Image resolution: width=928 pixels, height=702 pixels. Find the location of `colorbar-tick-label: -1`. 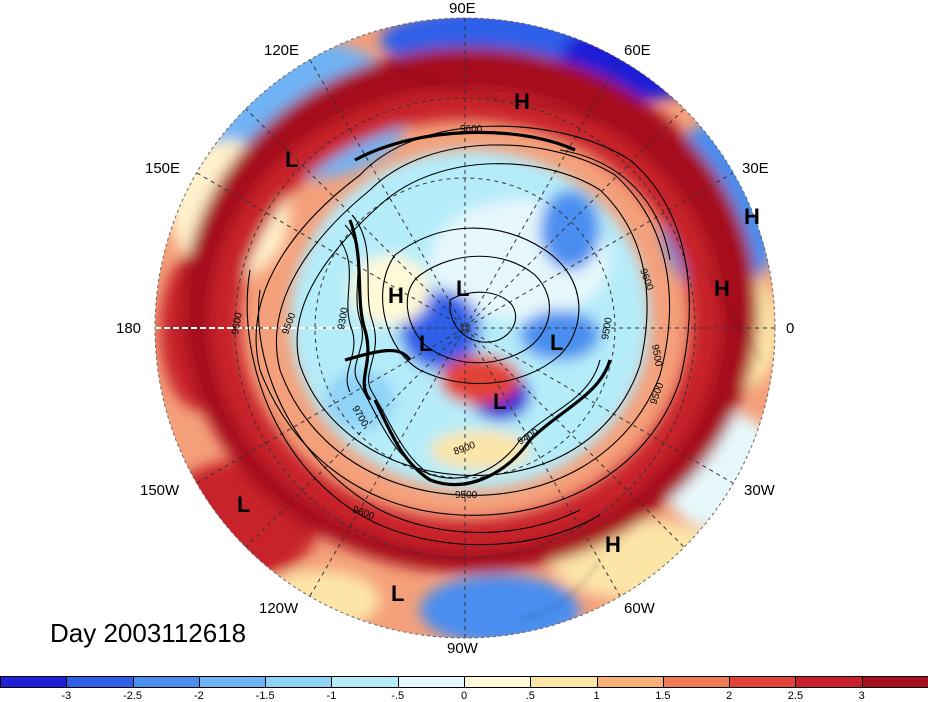

colorbar-tick-label: -1 is located at coordinates (331, 696).